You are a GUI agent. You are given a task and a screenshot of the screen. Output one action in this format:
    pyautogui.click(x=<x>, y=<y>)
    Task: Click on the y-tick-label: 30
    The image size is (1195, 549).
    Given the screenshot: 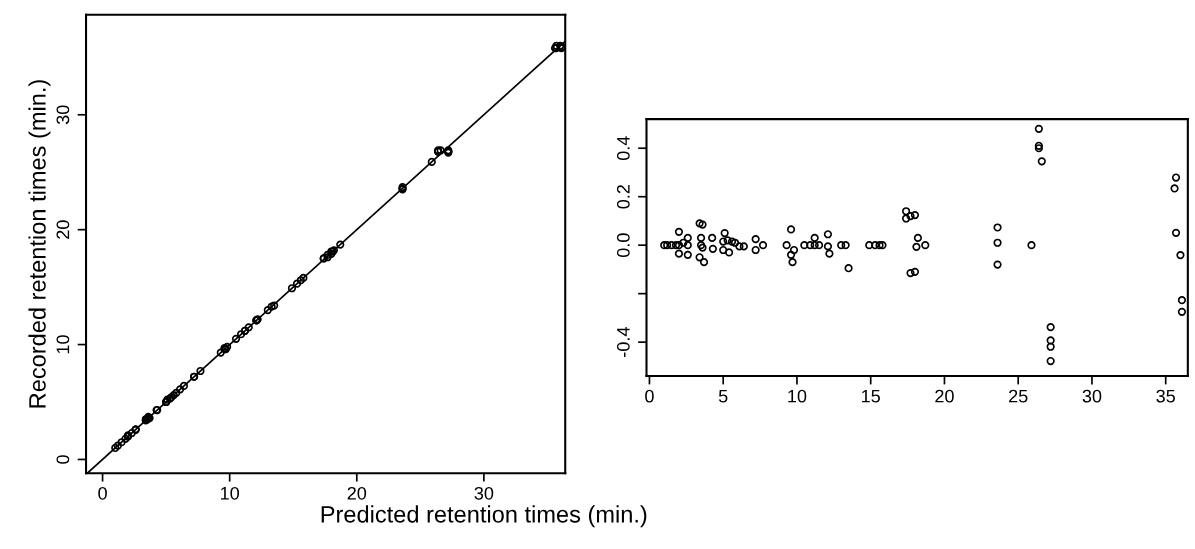 What is the action you would take?
    pyautogui.click(x=63, y=115)
    